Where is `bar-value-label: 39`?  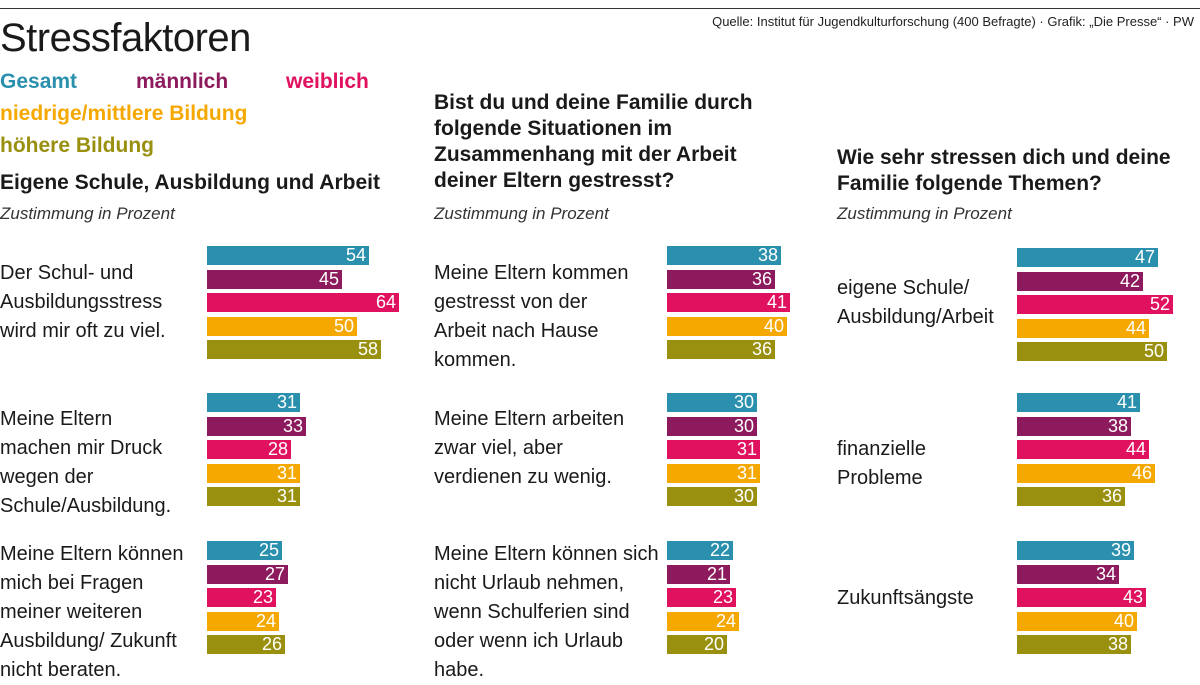 bar-value-label: 39 is located at coordinates (1120, 550).